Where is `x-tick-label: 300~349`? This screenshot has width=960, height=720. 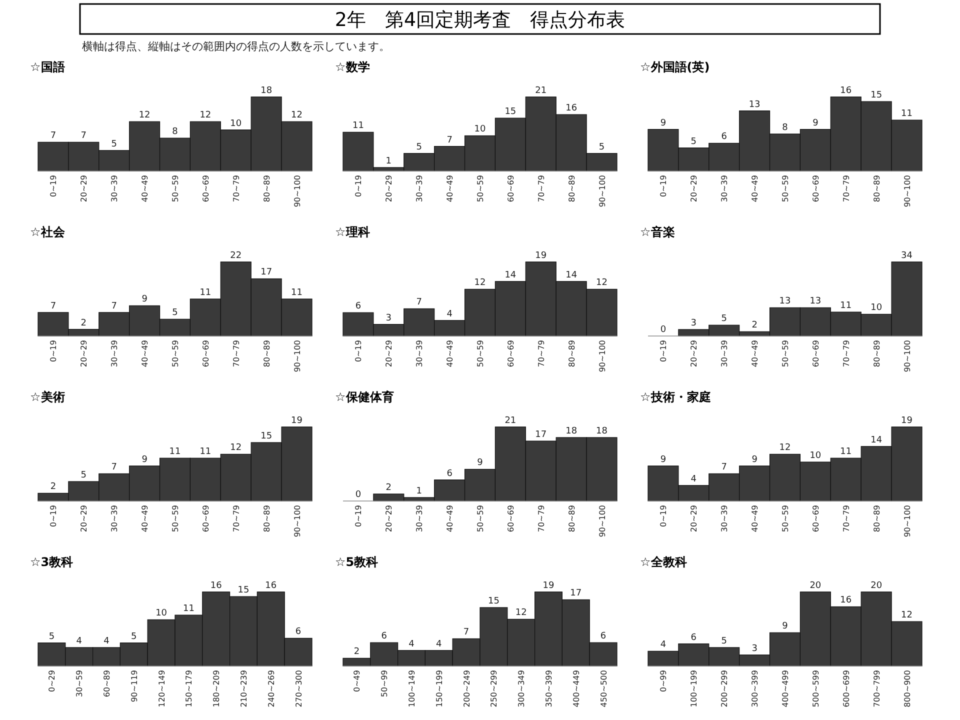
x-tick-label: 300~349 is located at coordinates (521, 689).